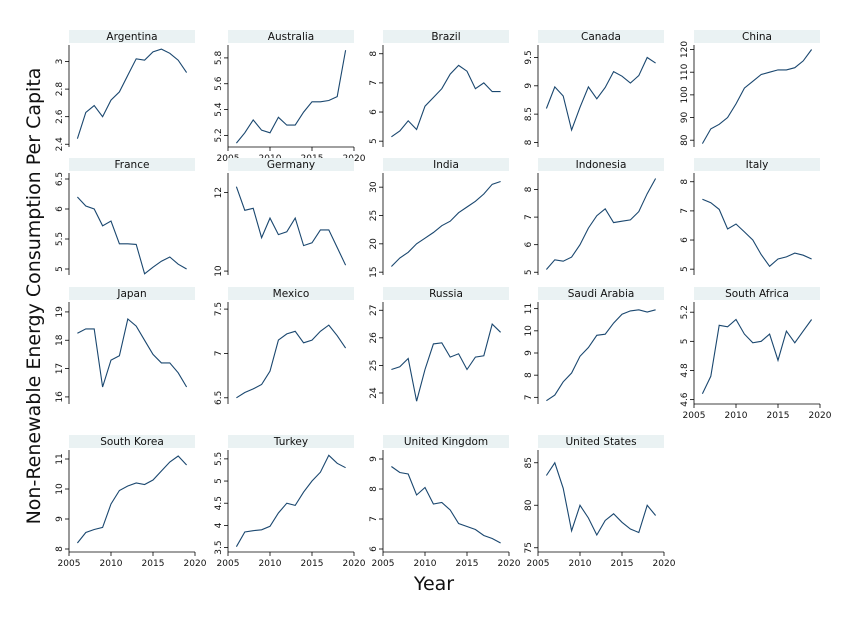 The height and width of the screenshot is (617, 848). I want to click on y-tick-label: 18, so click(60, 340).